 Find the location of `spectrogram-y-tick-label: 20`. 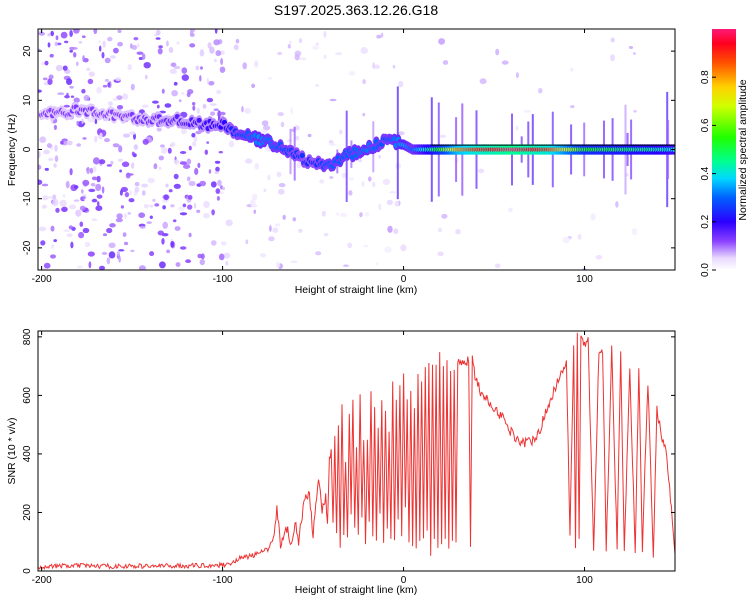

spectrogram-y-tick-label: 20 is located at coordinates (27, 51).